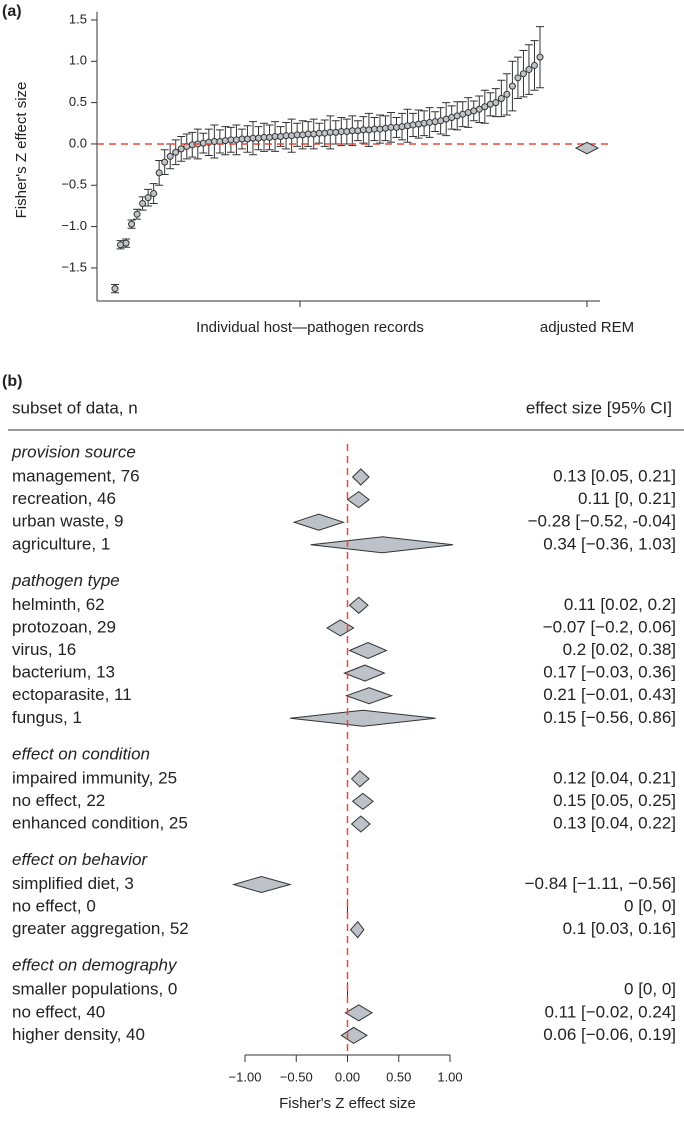 Image resolution: width=684 pixels, height=1124 pixels. I want to click on y-tick-label: −1.5, so click(74, 266).